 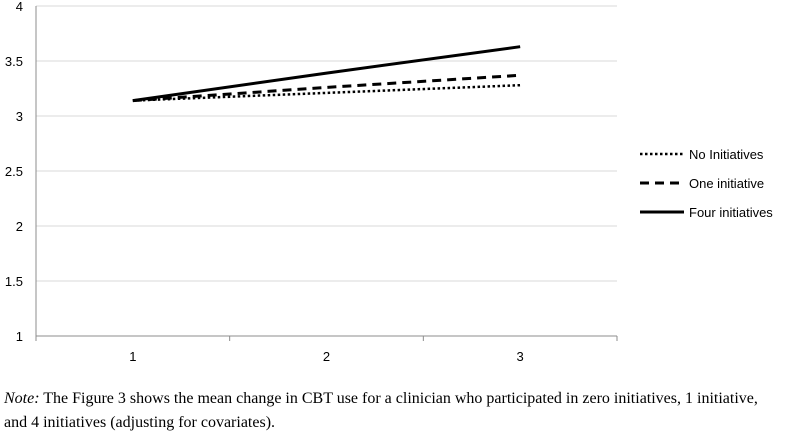 What do you see at coordinates (14, 281) in the screenshot?
I see `y-tick-label: 1.5` at bounding box center [14, 281].